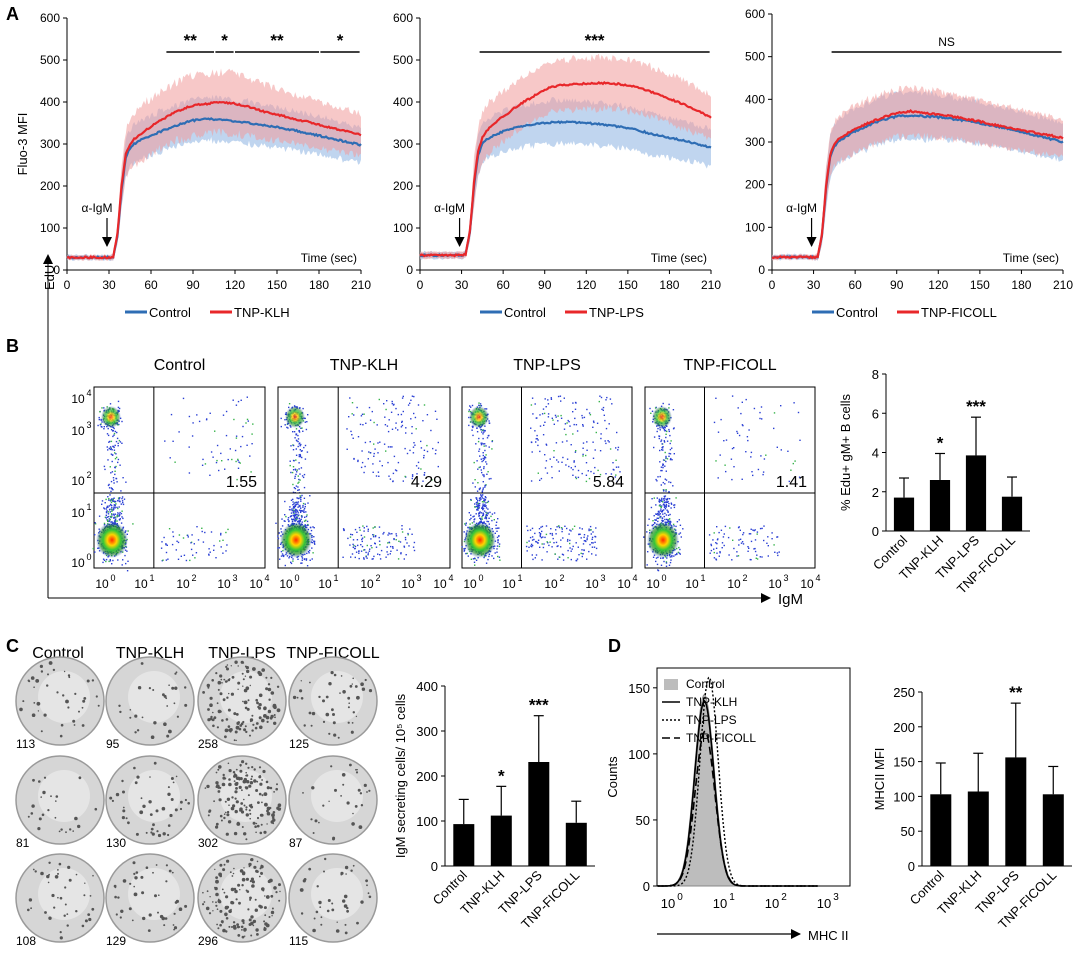  What do you see at coordinates (150, 653) in the screenshot?
I see `well-column-title: TNP-KLH` at bounding box center [150, 653].